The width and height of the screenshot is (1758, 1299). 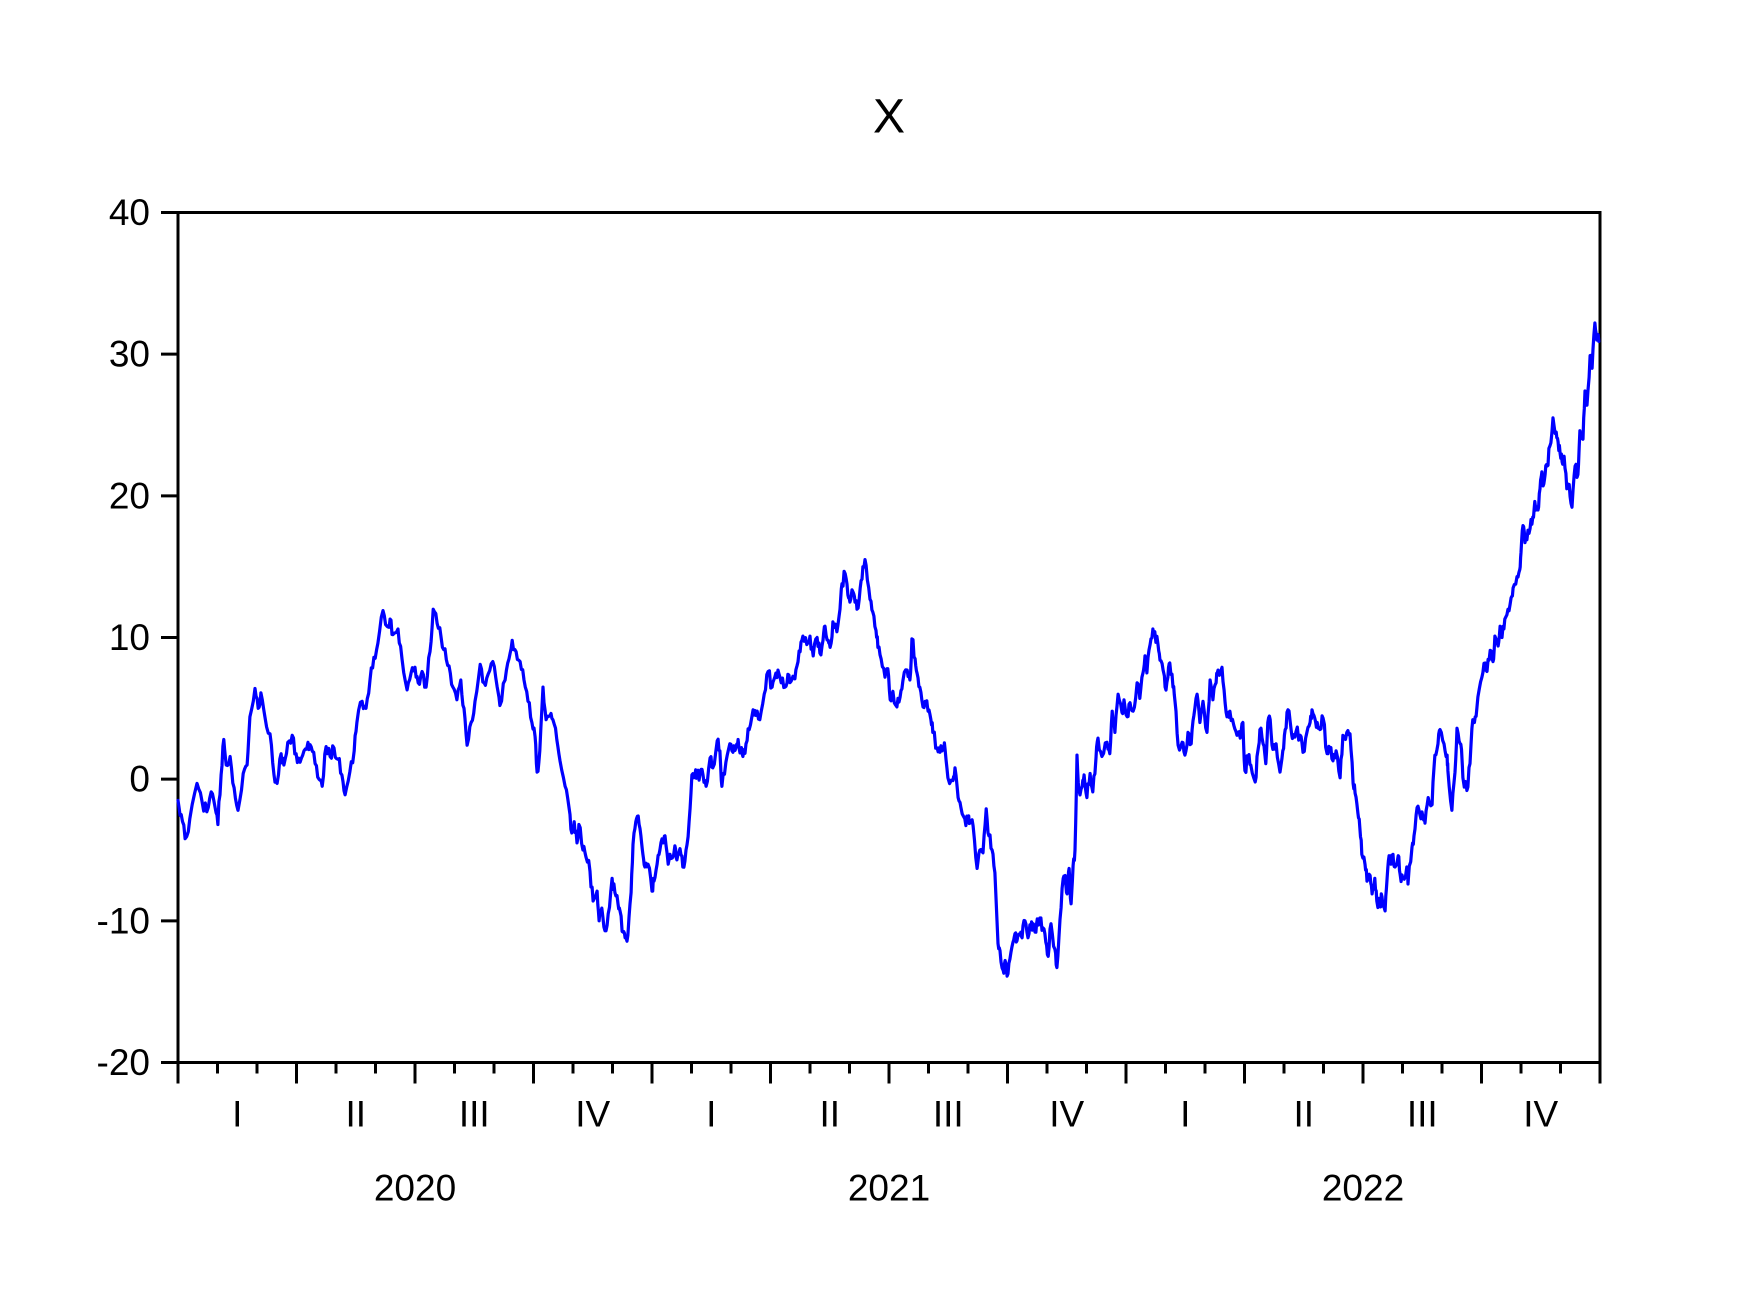 I want to click on year-label: 2020, so click(x=415, y=1188).